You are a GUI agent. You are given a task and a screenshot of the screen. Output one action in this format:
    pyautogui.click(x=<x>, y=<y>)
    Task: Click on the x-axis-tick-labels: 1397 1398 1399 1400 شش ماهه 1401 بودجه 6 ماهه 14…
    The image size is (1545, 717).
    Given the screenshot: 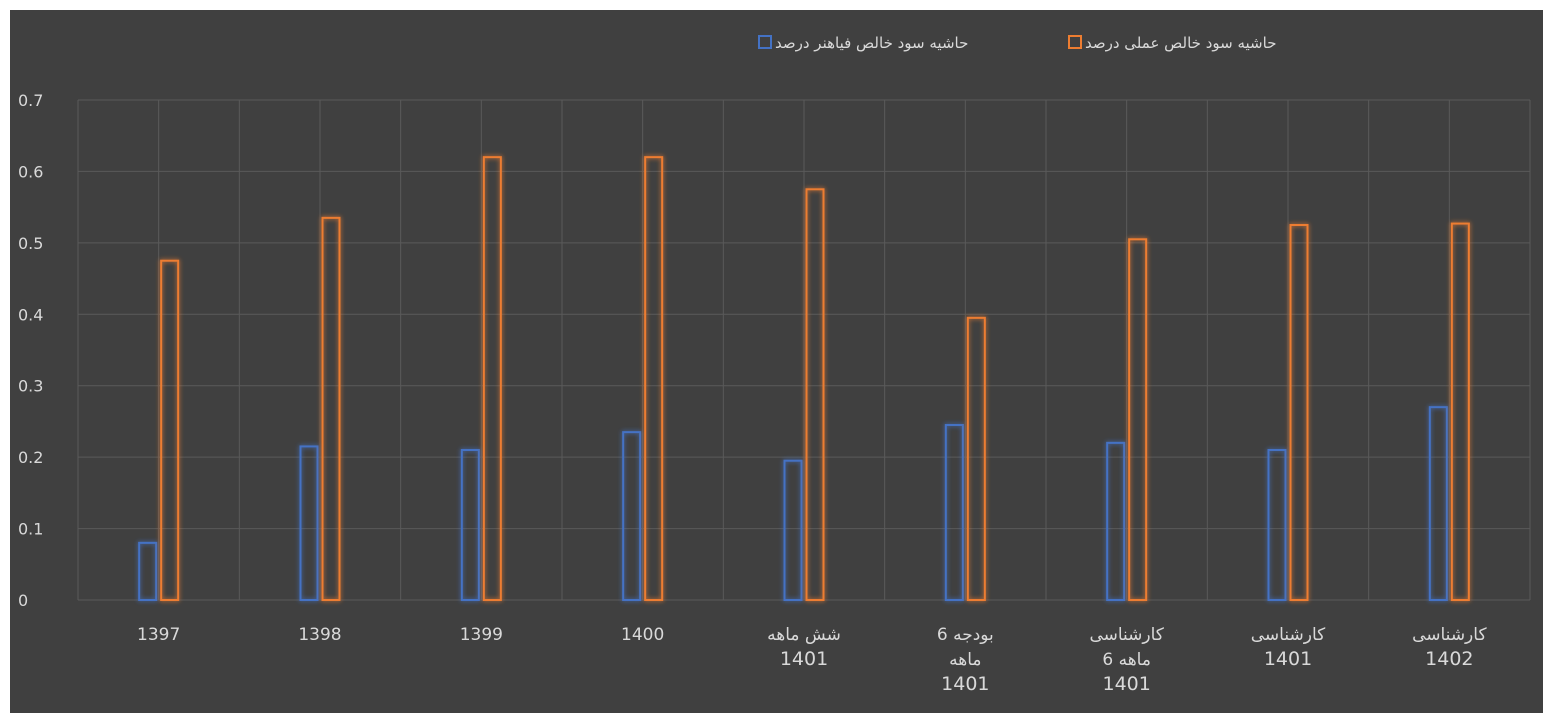 What is the action you would take?
    pyautogui.click(x=812, y=660)
    